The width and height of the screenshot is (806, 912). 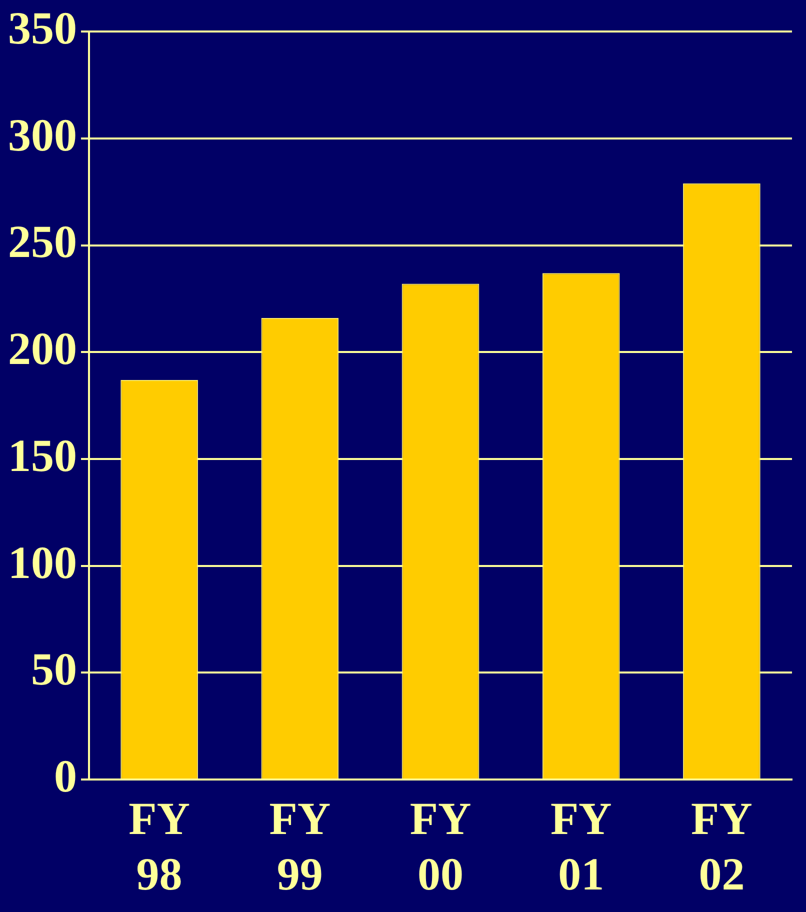 What do you see at coordinates (721, 846) in the screenshot?
I see `x-tick-label: FY 02` at bounding box center [721, 846].